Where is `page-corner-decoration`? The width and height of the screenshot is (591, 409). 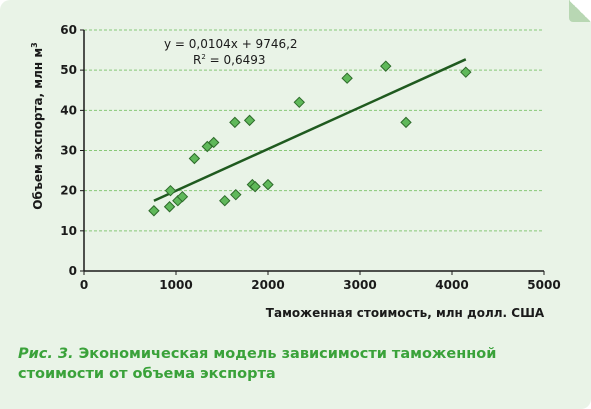
page-corner-decoration is located at coordinates (580, 11).